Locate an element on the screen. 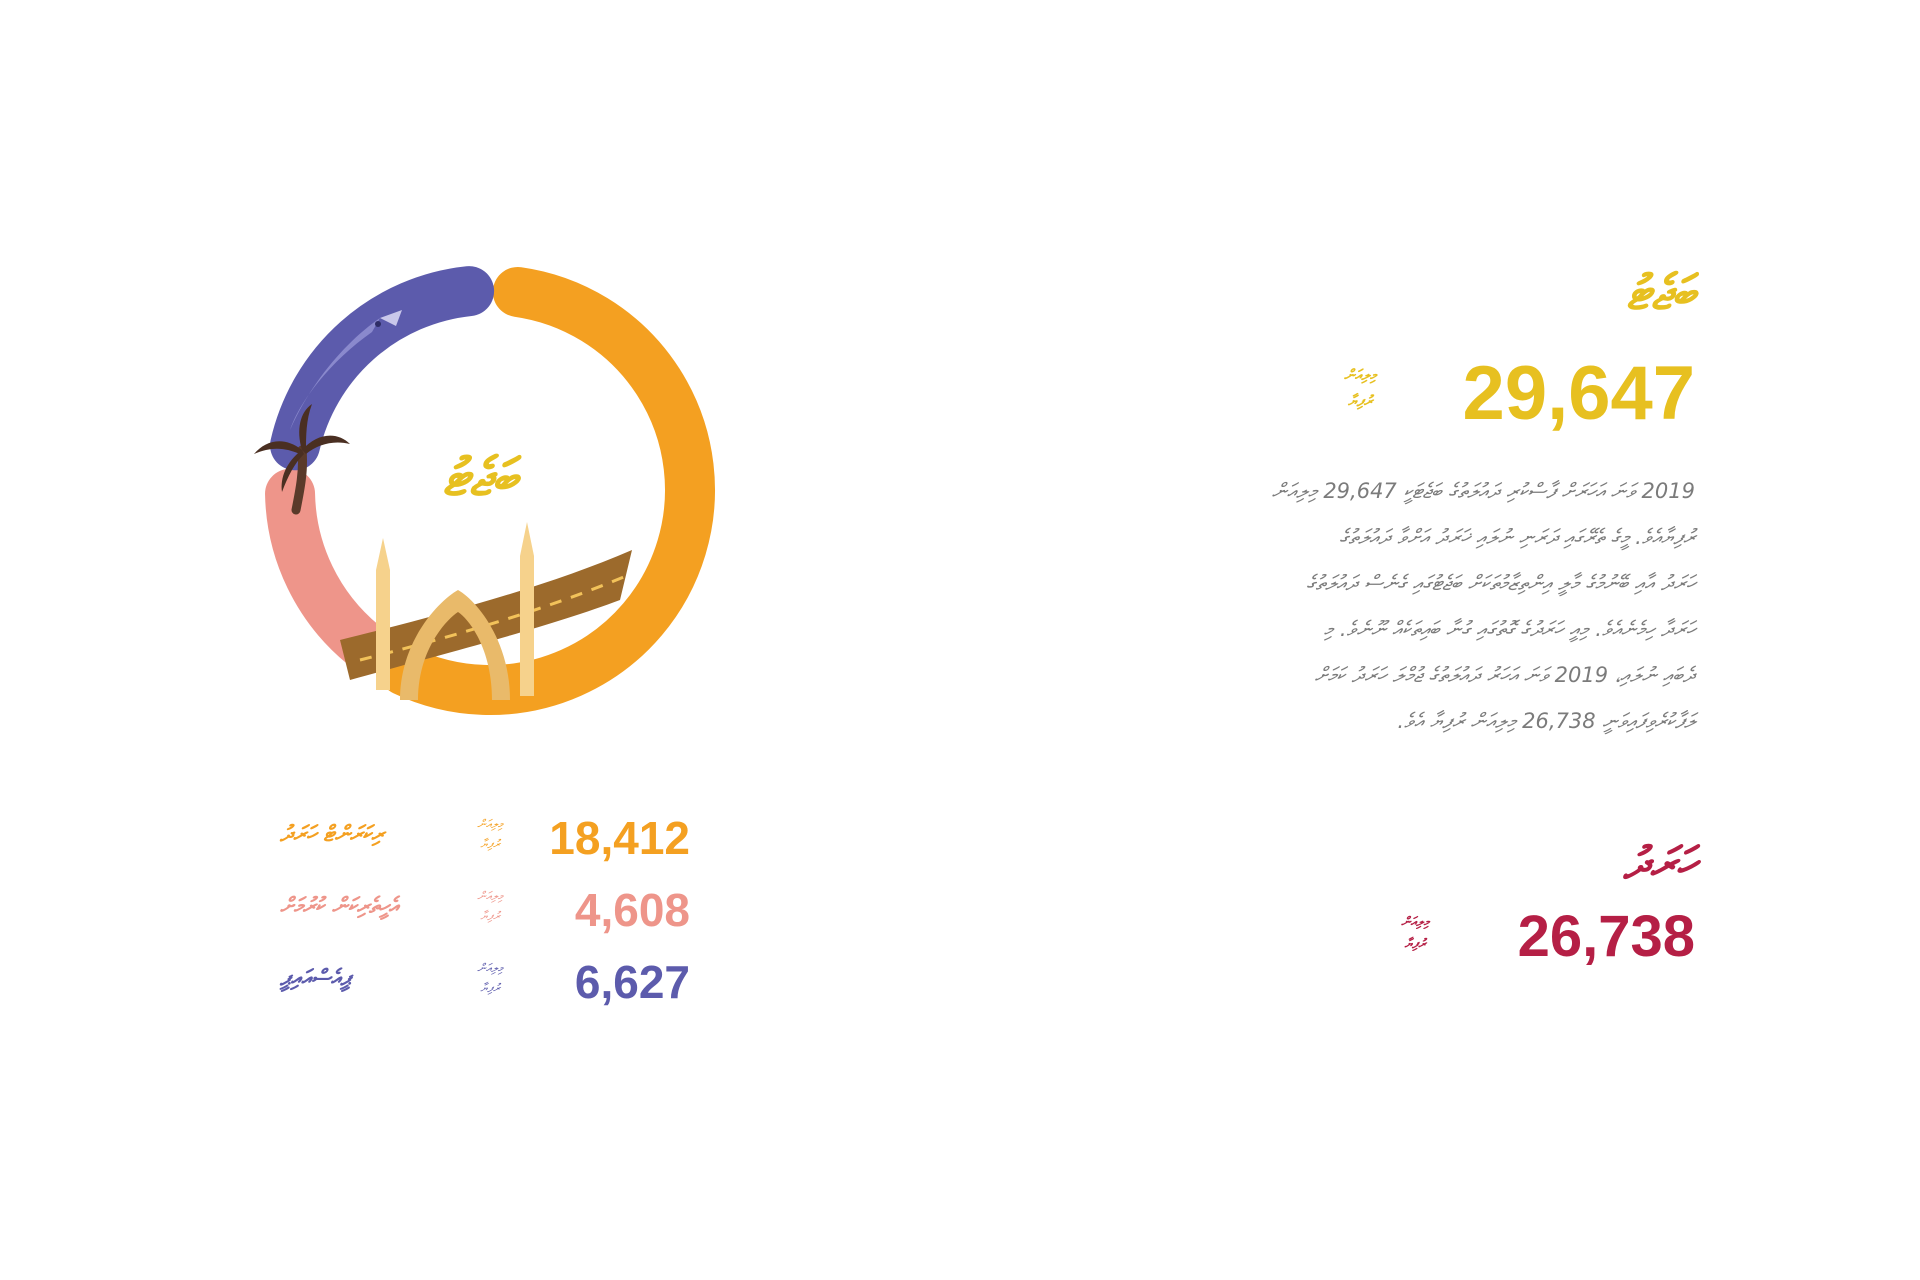  palm-tree-icon is located at coordinates (302, 459).